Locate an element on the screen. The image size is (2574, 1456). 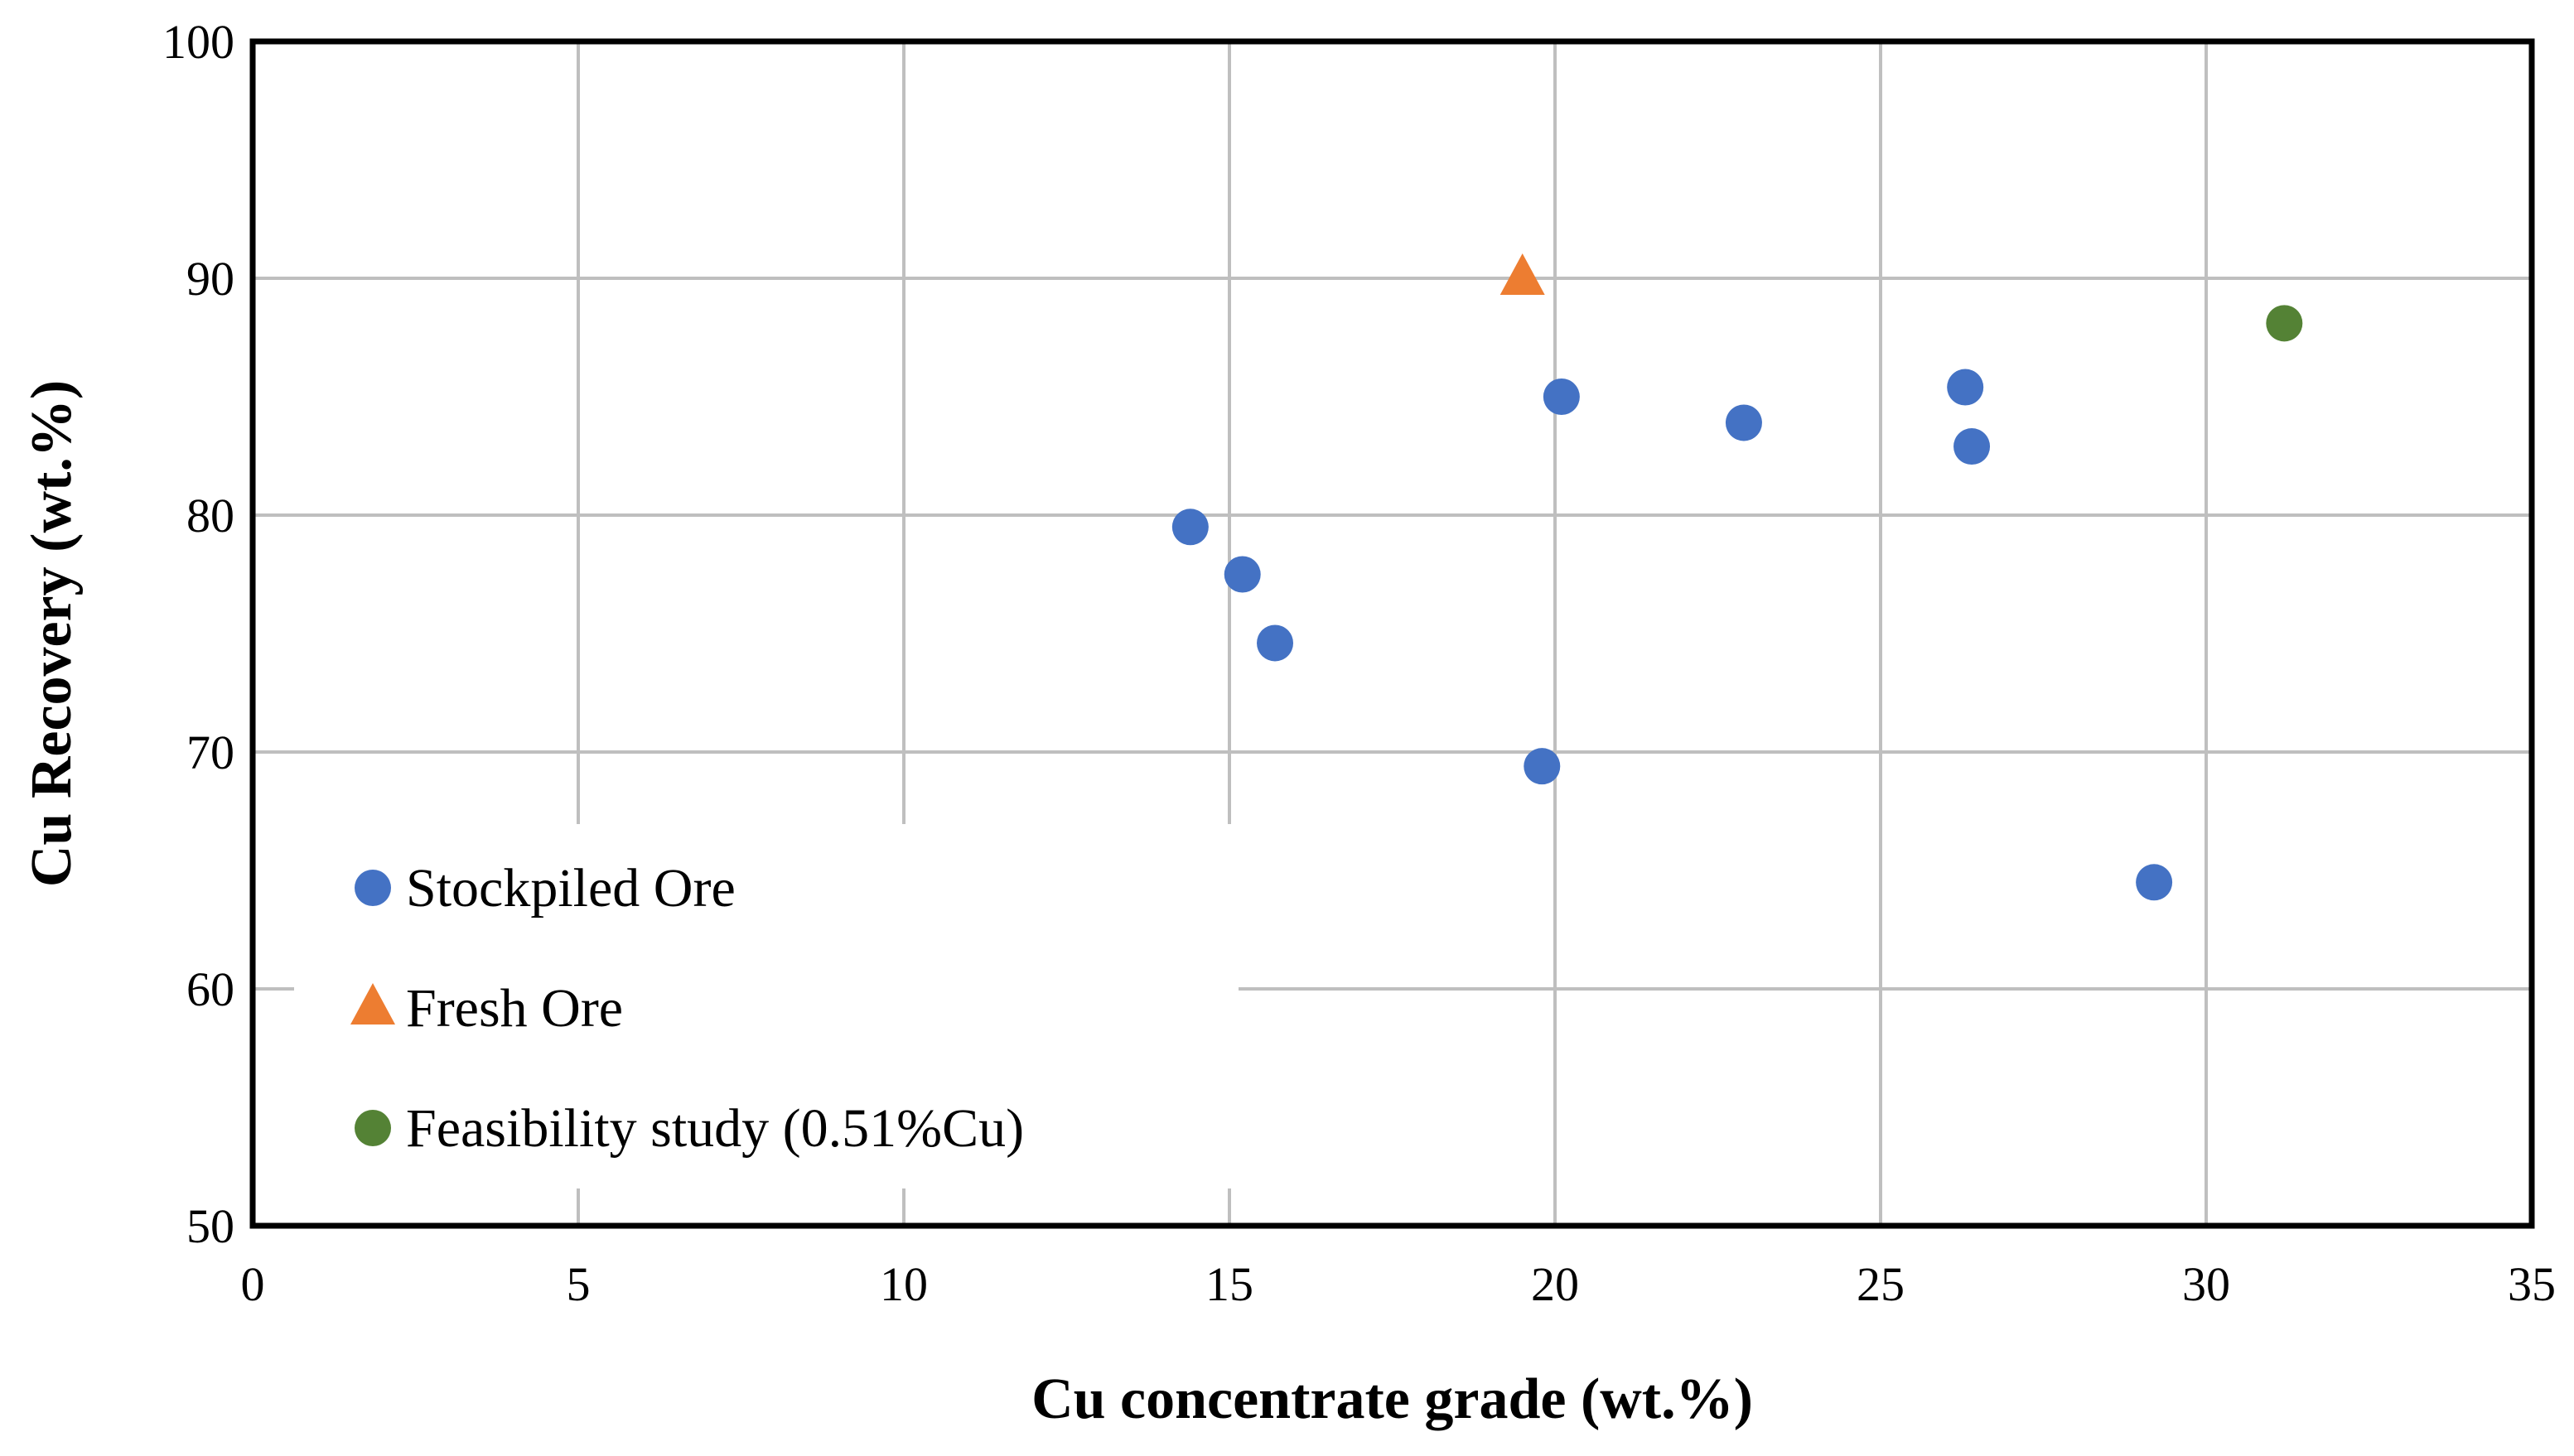
y-tick-label: 100 is located at coordinates (198, 42).